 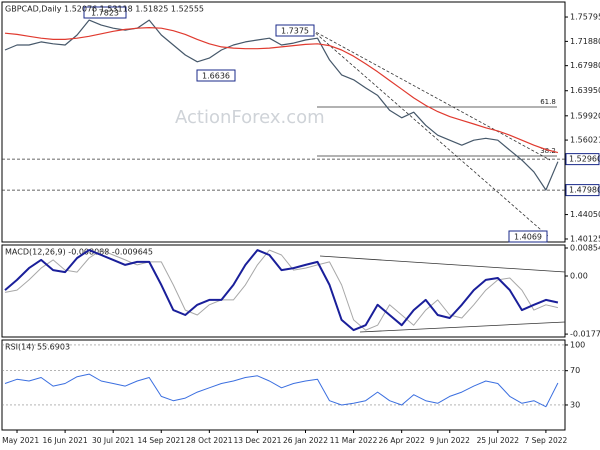 What do you see at coordinates (401, 440) in the screenshot?
I see `x-tick-label: 26 Apr 2022` at bounding box center [401, 440].